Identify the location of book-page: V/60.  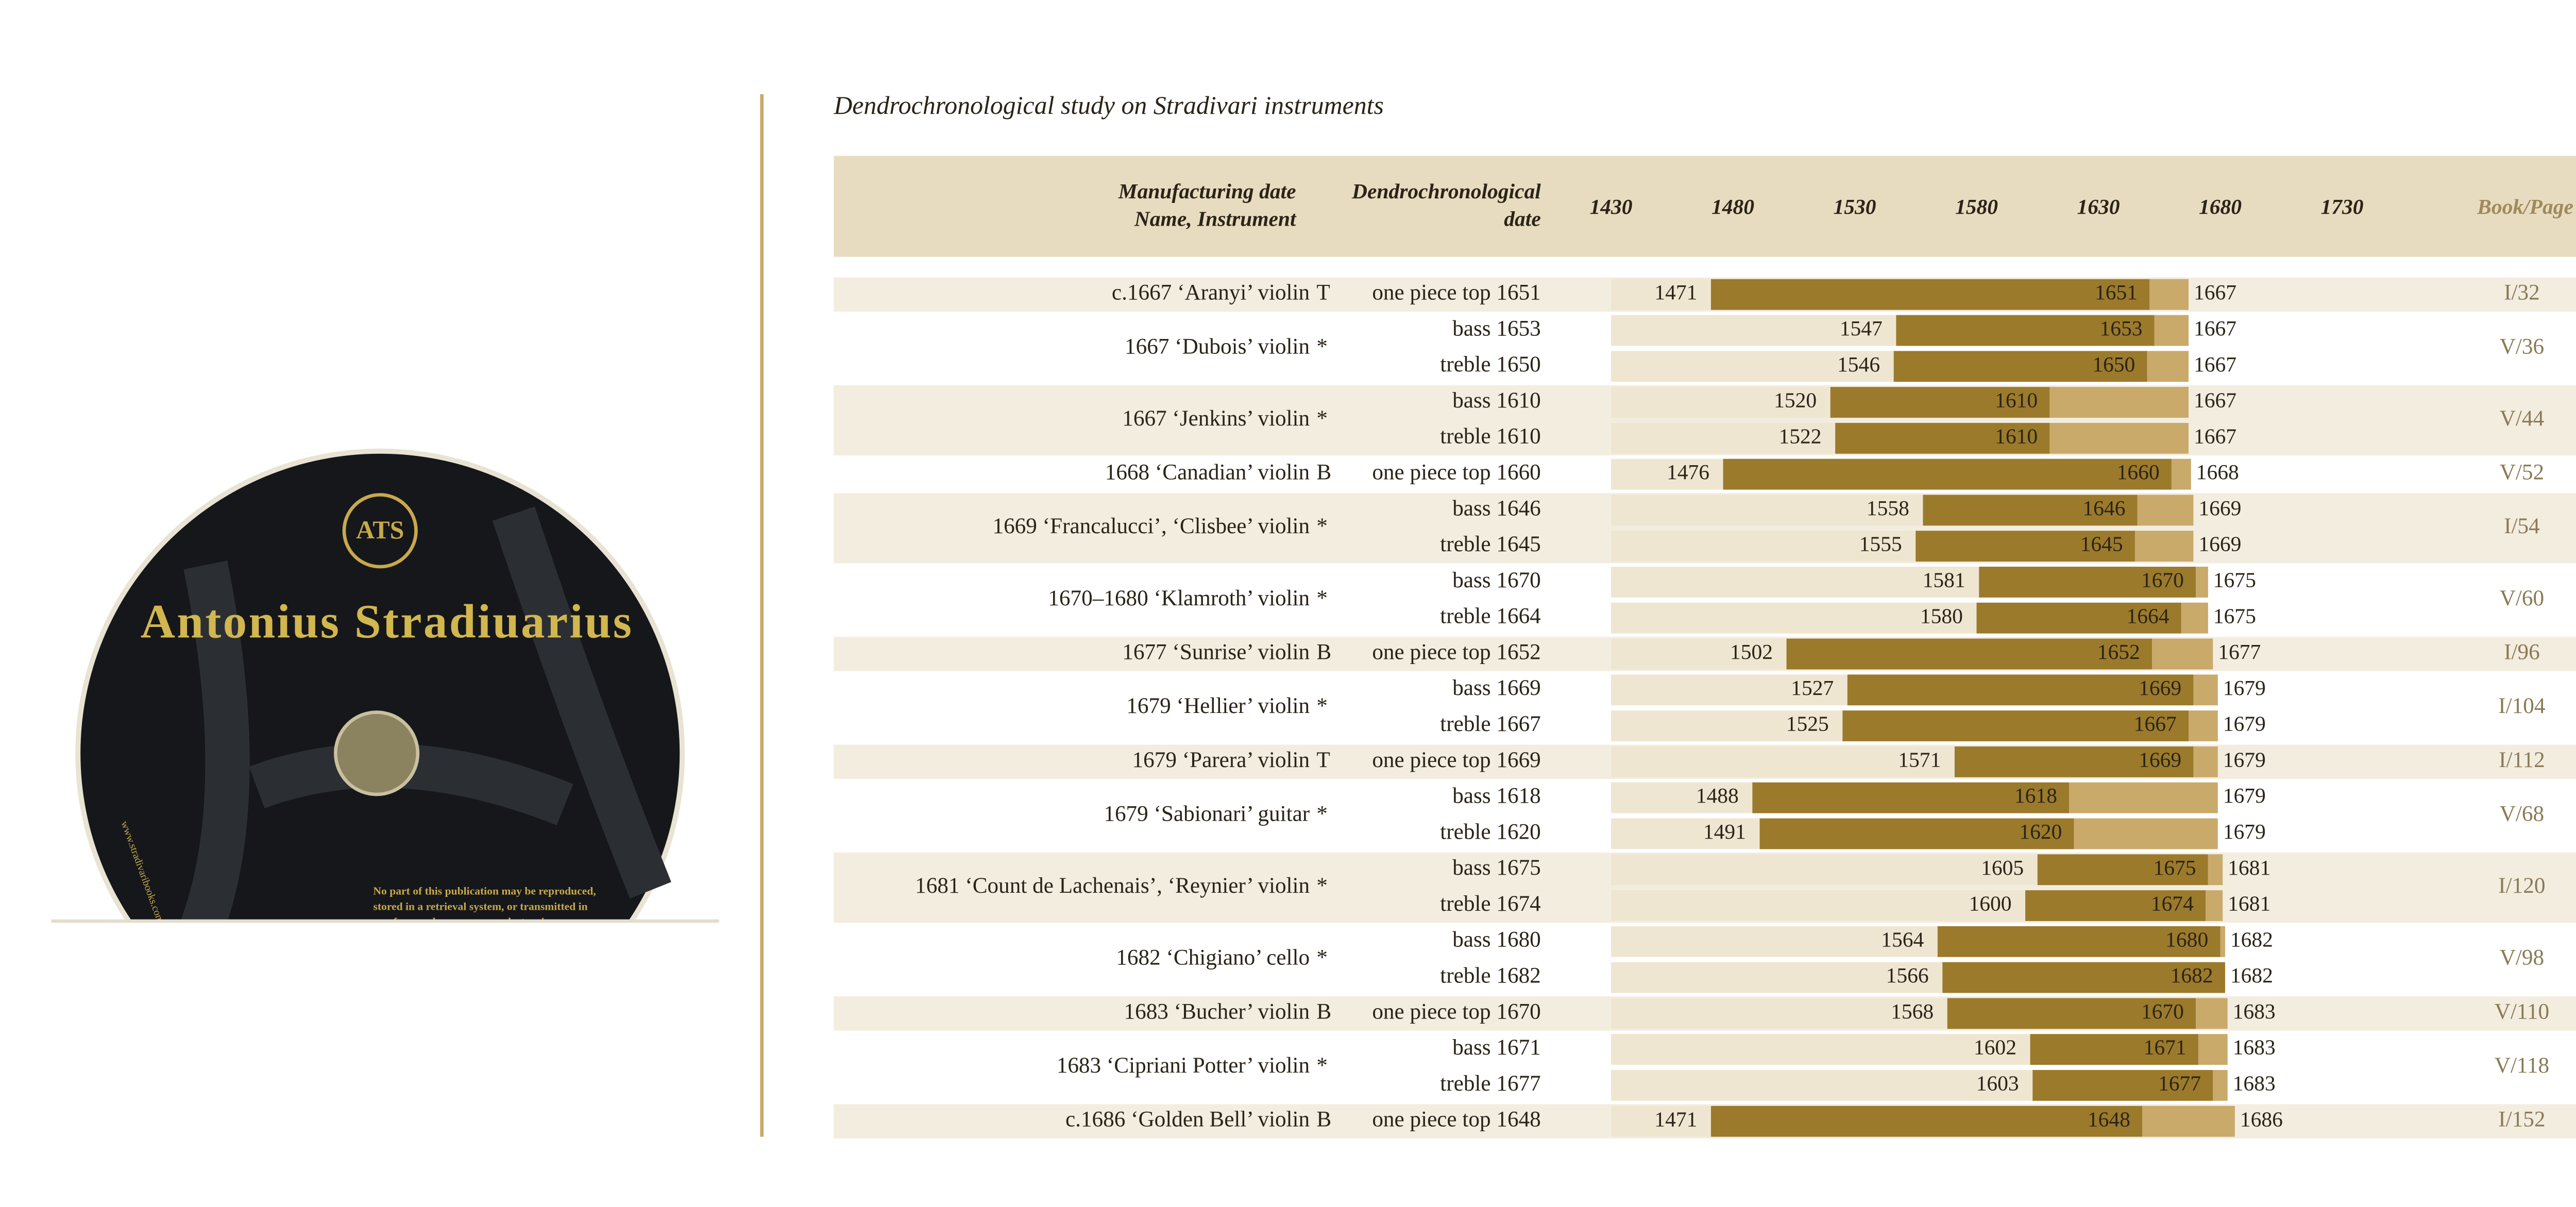
(2522, 598).